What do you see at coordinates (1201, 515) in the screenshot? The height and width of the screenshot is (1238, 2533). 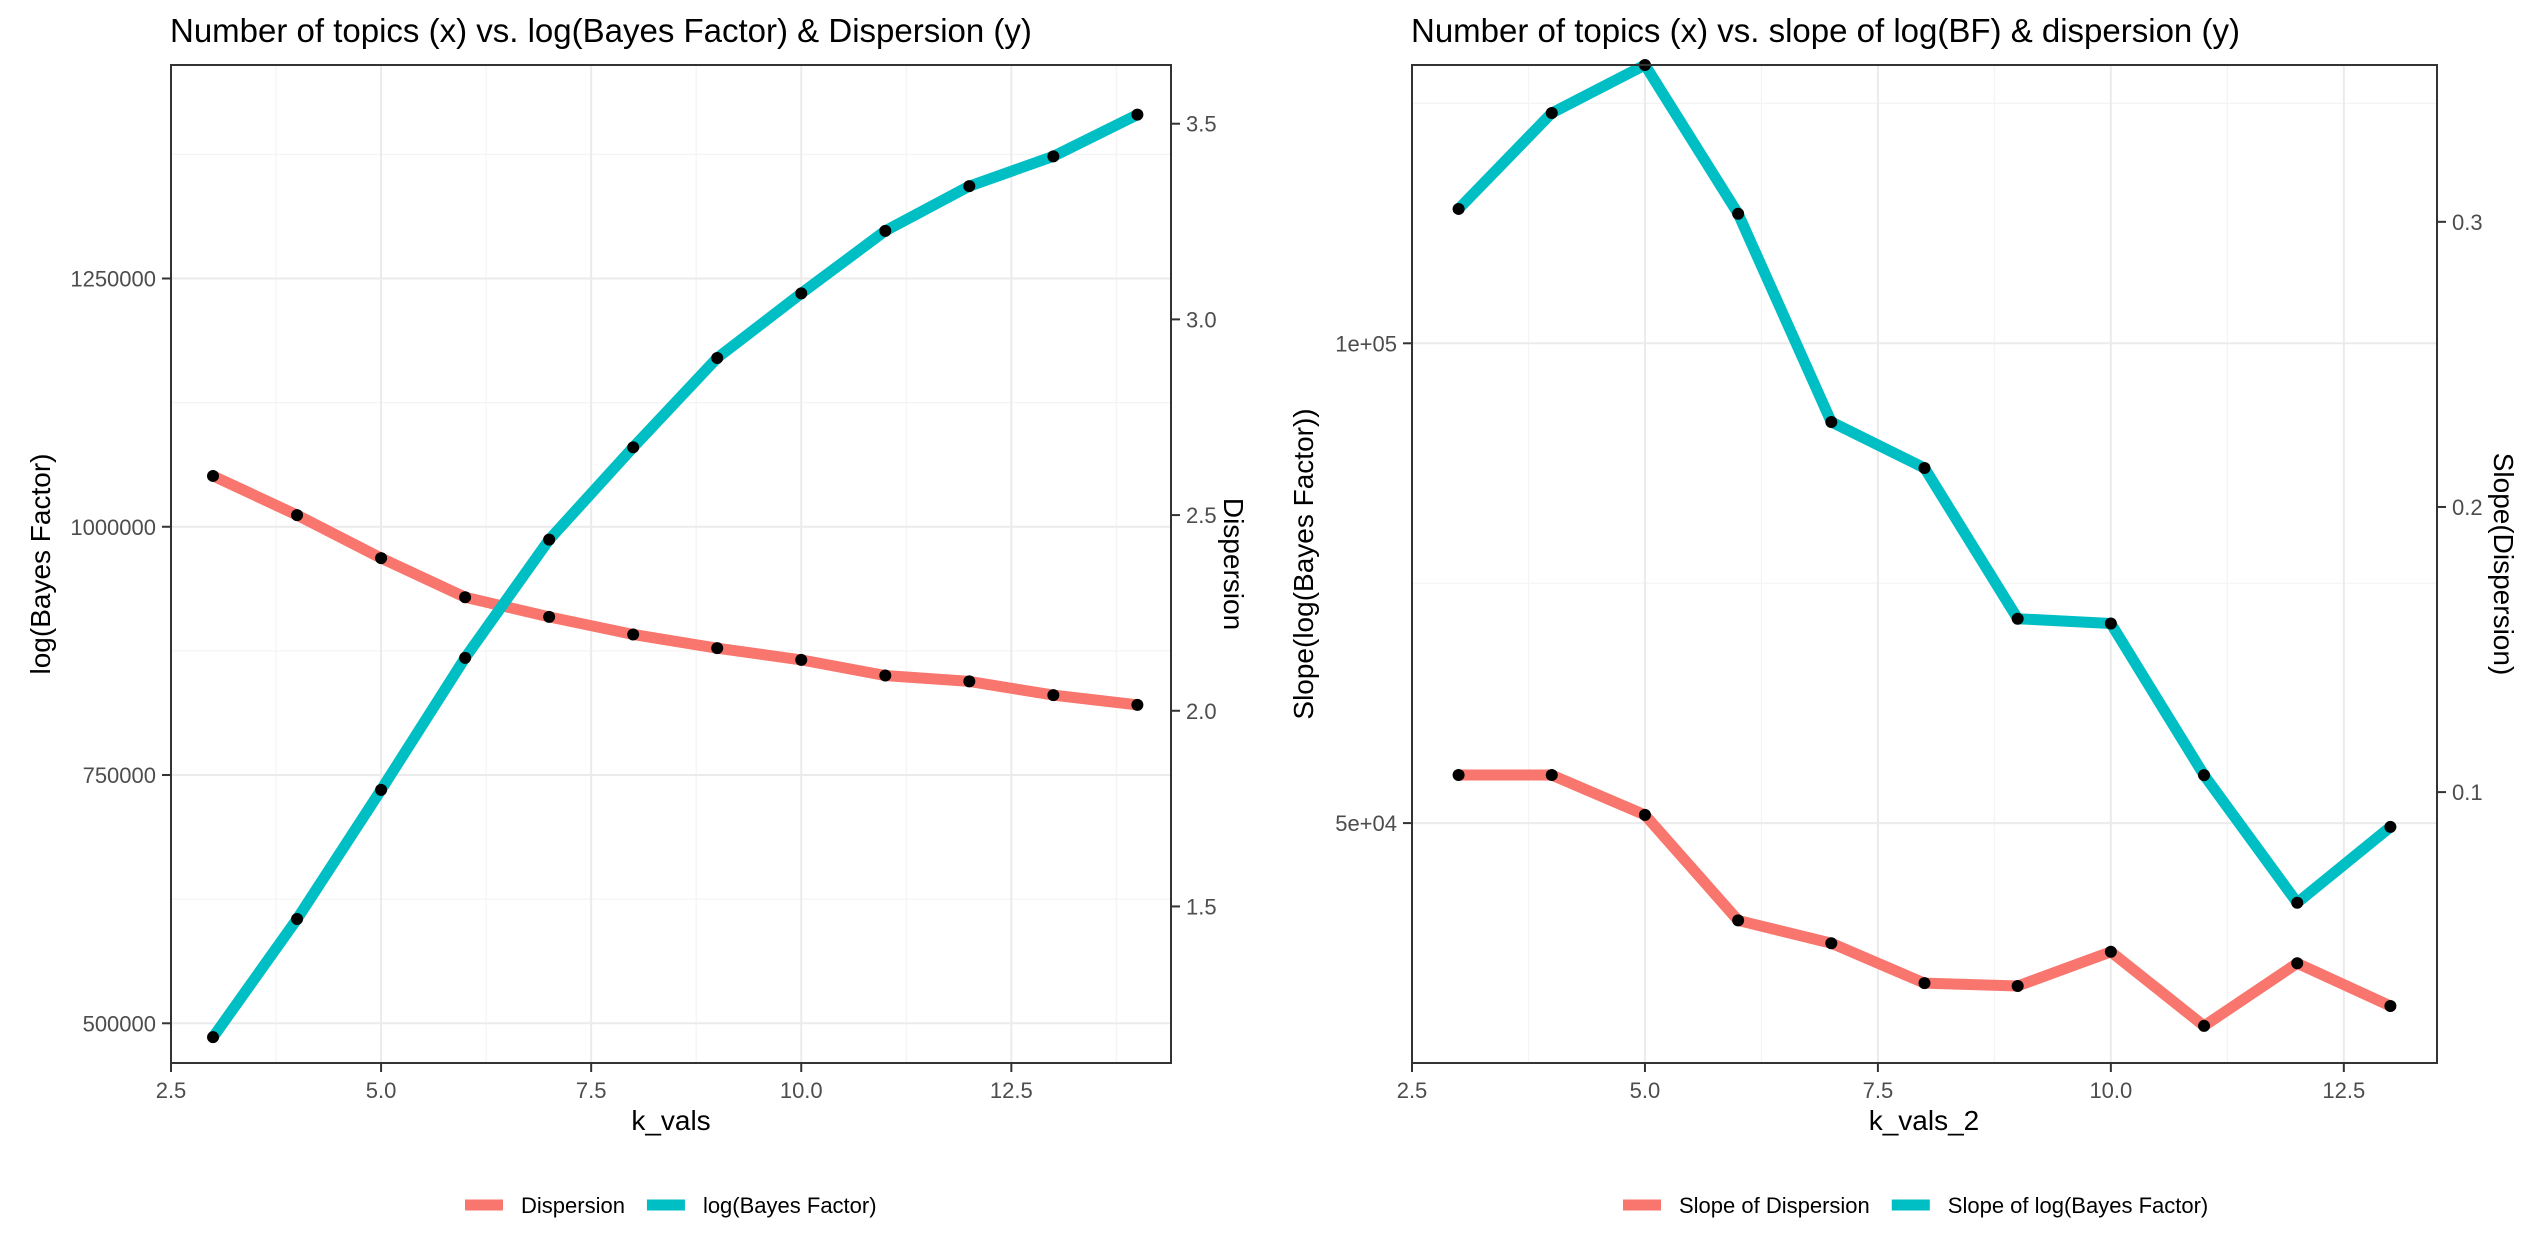 I see `y2-tick-label: 2.5` at bounding box center [1201, 515].